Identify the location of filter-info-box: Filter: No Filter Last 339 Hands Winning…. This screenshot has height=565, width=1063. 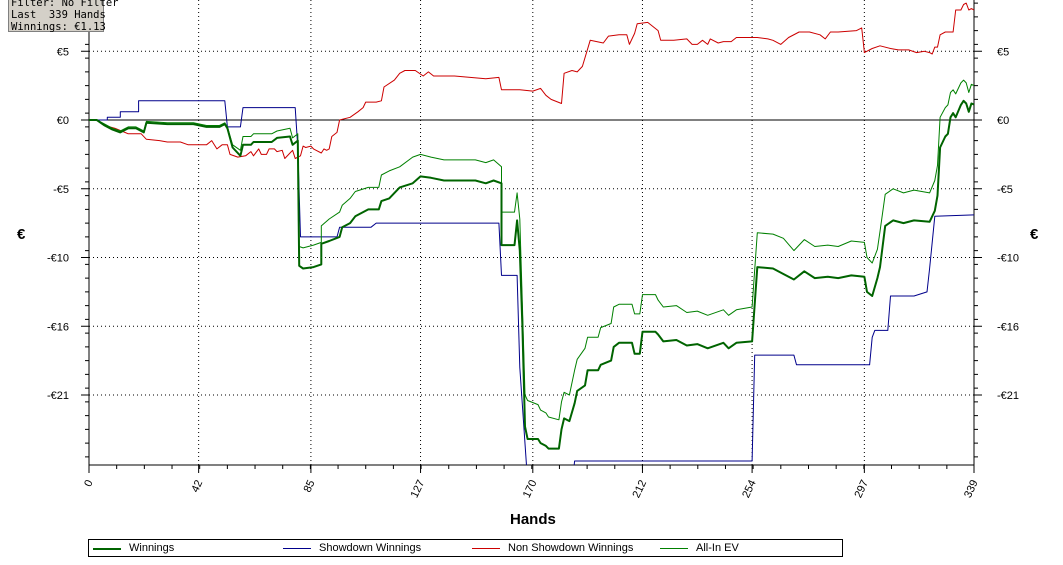
(63, 16).